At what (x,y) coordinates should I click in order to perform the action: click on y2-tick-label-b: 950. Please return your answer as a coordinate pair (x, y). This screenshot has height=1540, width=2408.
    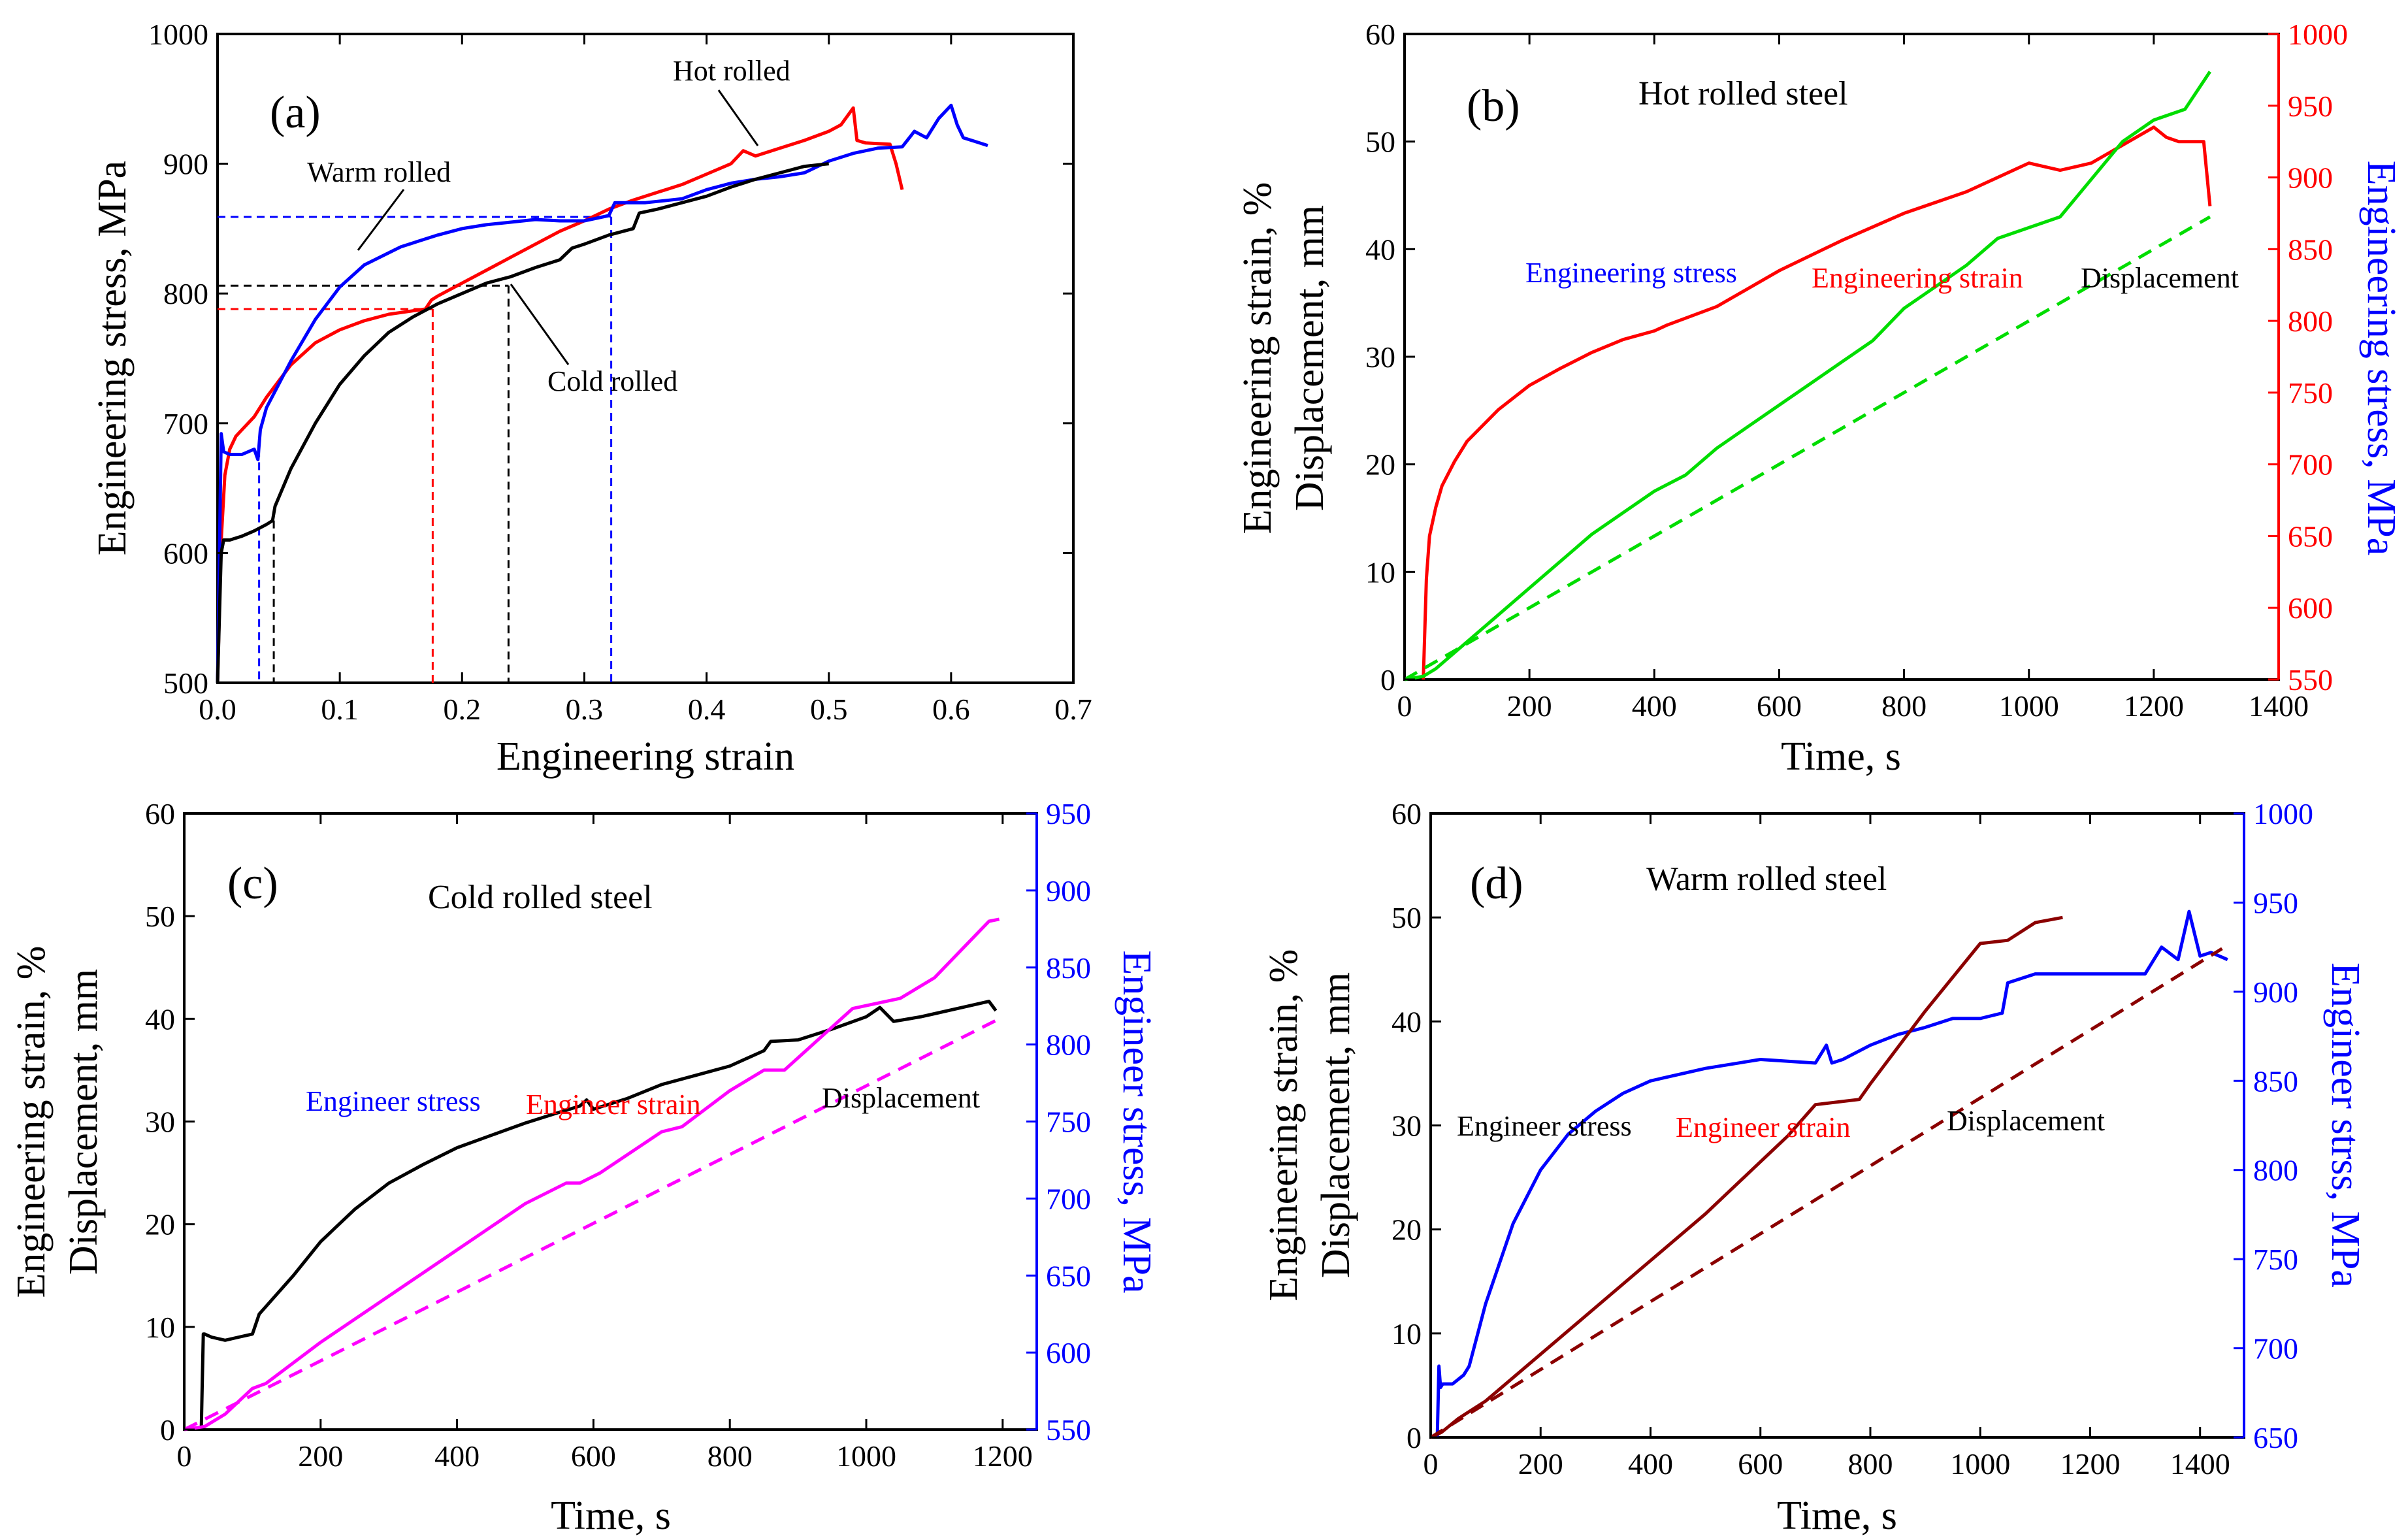
    Looking at the image, I should click on (2310, 106).